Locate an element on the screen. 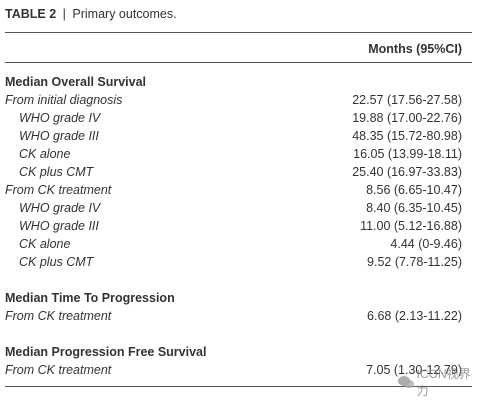 This screenshot has width=481, height=402. watermark-icon is located at coordinates (406, 382).